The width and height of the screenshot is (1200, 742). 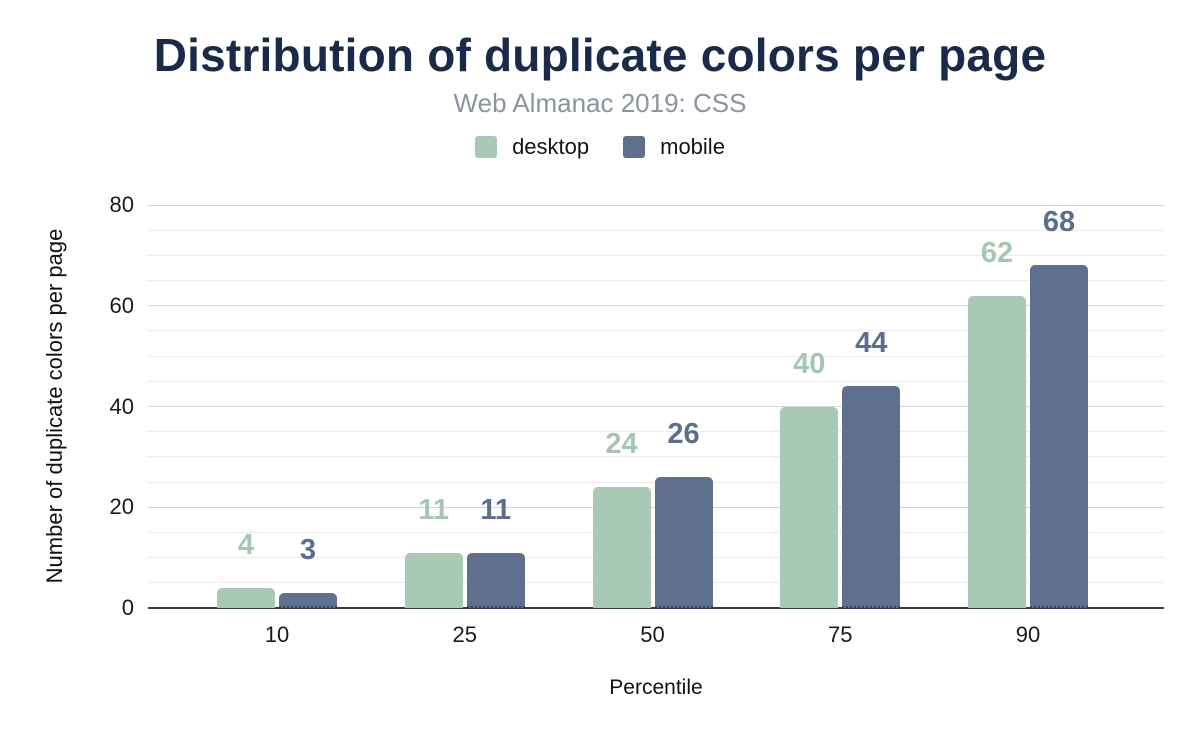 I want to click on y-tick-label-60: 60, so click(x=121, y=305).